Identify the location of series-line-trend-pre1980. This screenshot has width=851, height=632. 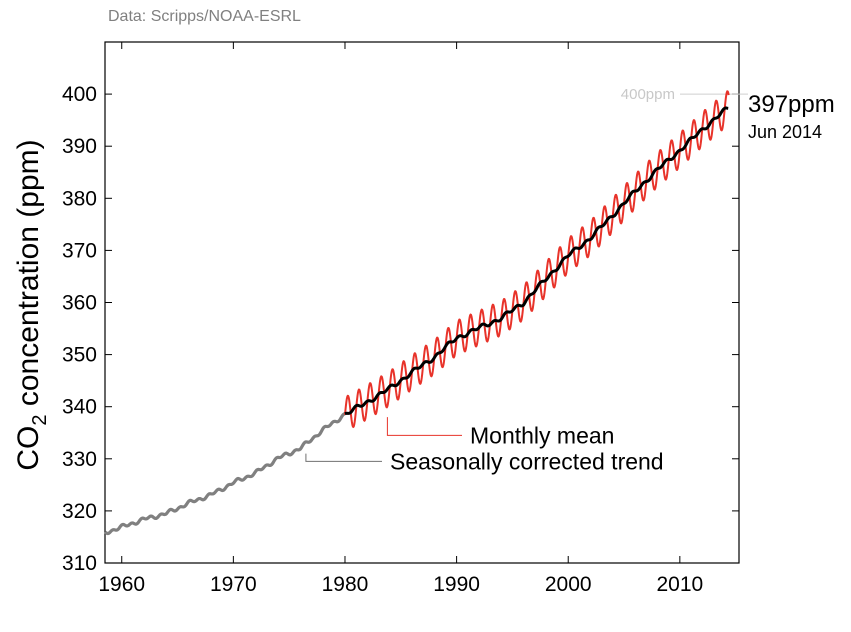
(225, 474).